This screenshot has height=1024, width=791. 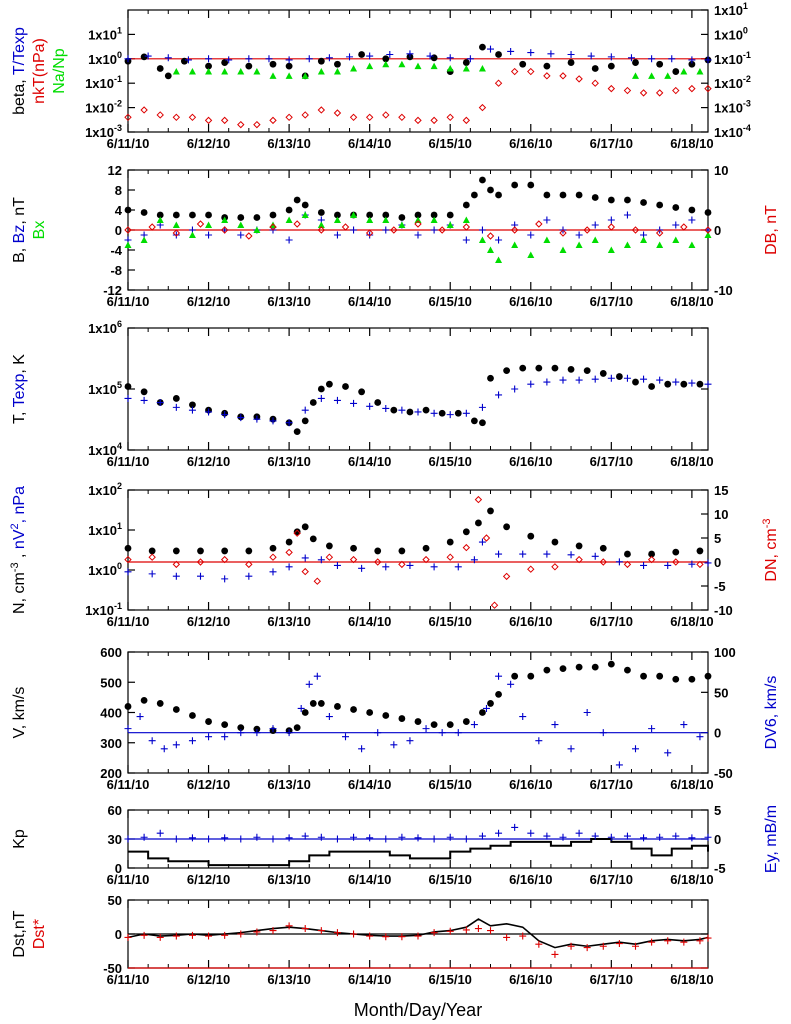 What do you see at coordinates (115, 170) in the screenshot?
I see `y-tick-label: 12` at bounding box center [115, 170].